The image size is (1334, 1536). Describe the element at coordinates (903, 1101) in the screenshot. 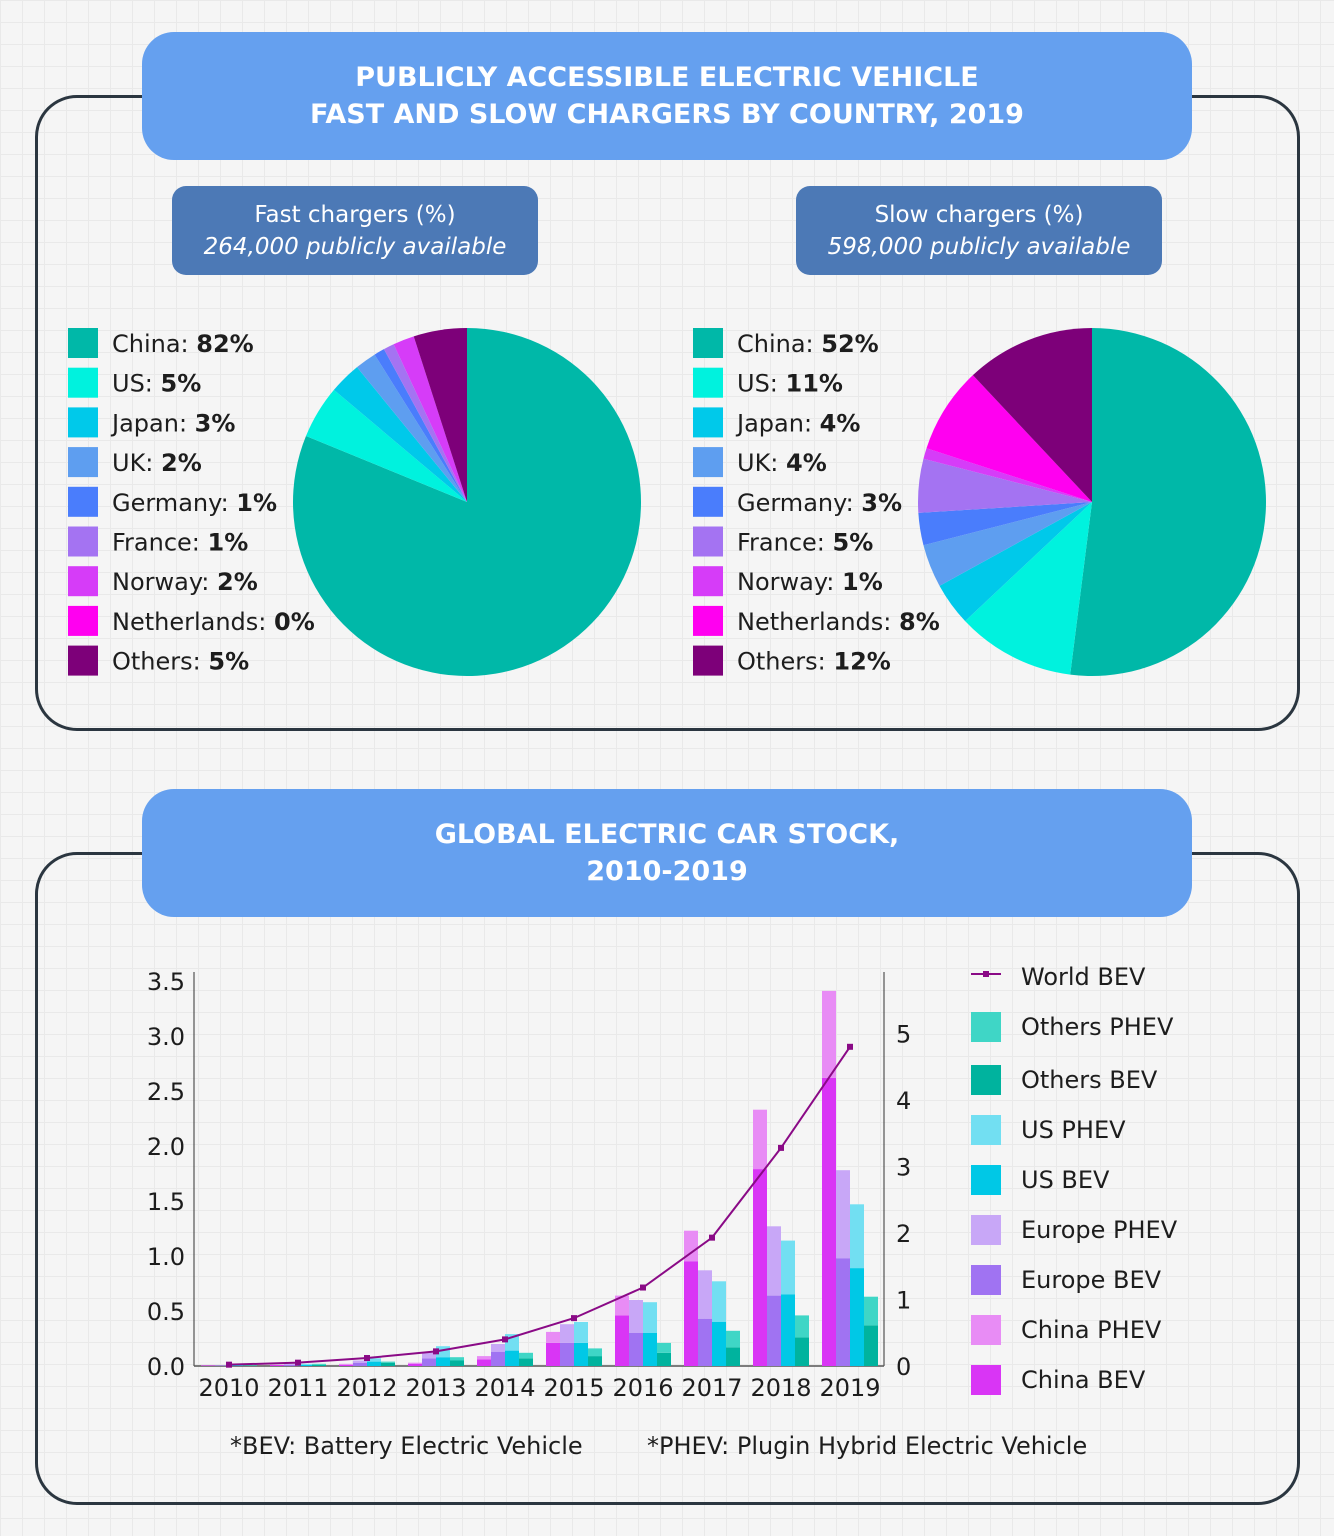

I see `y2-tick-label: 4` at that location.